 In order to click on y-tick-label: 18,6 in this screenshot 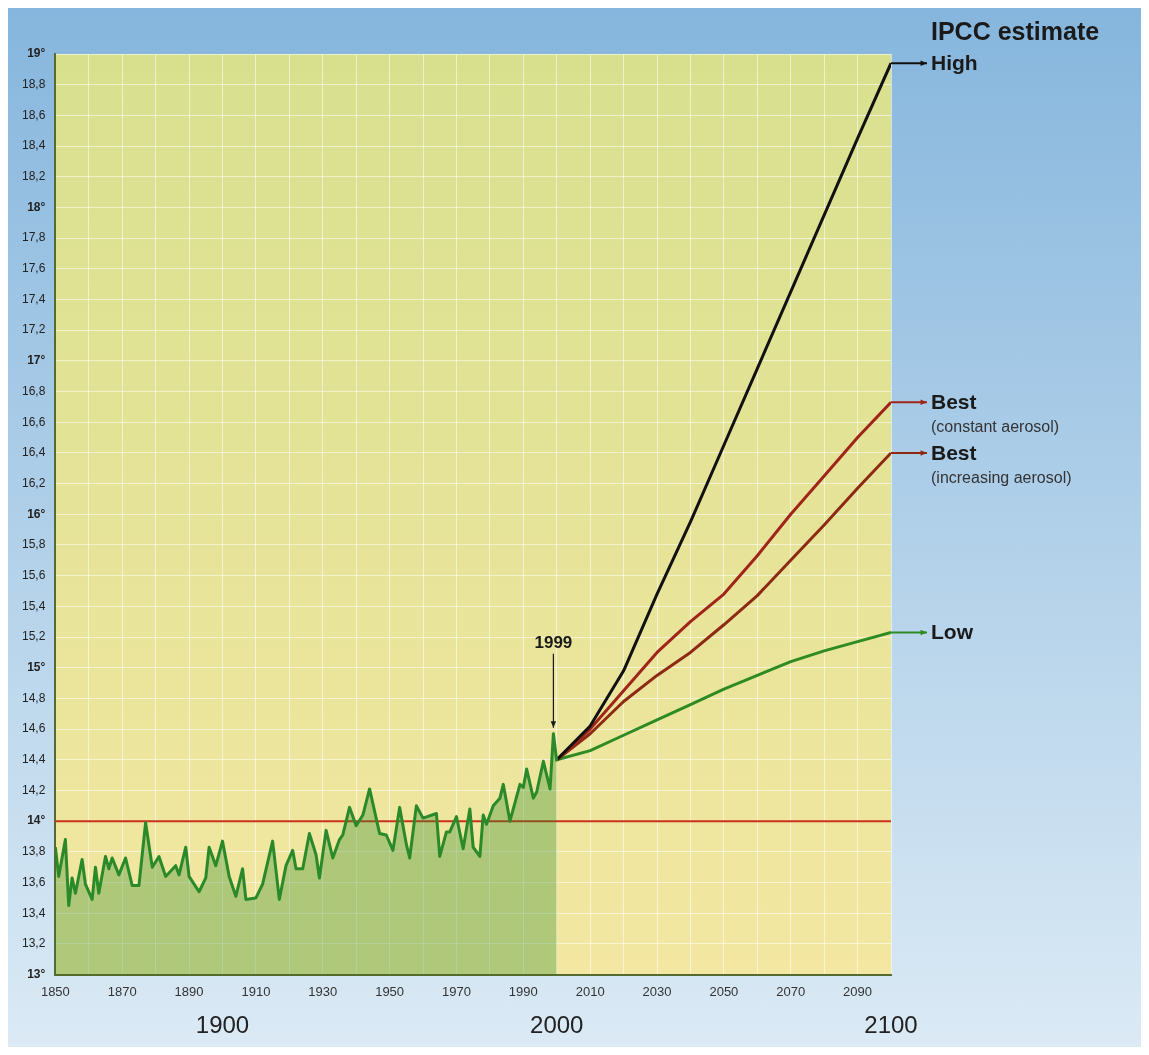, I will do `click(34, 114)`.